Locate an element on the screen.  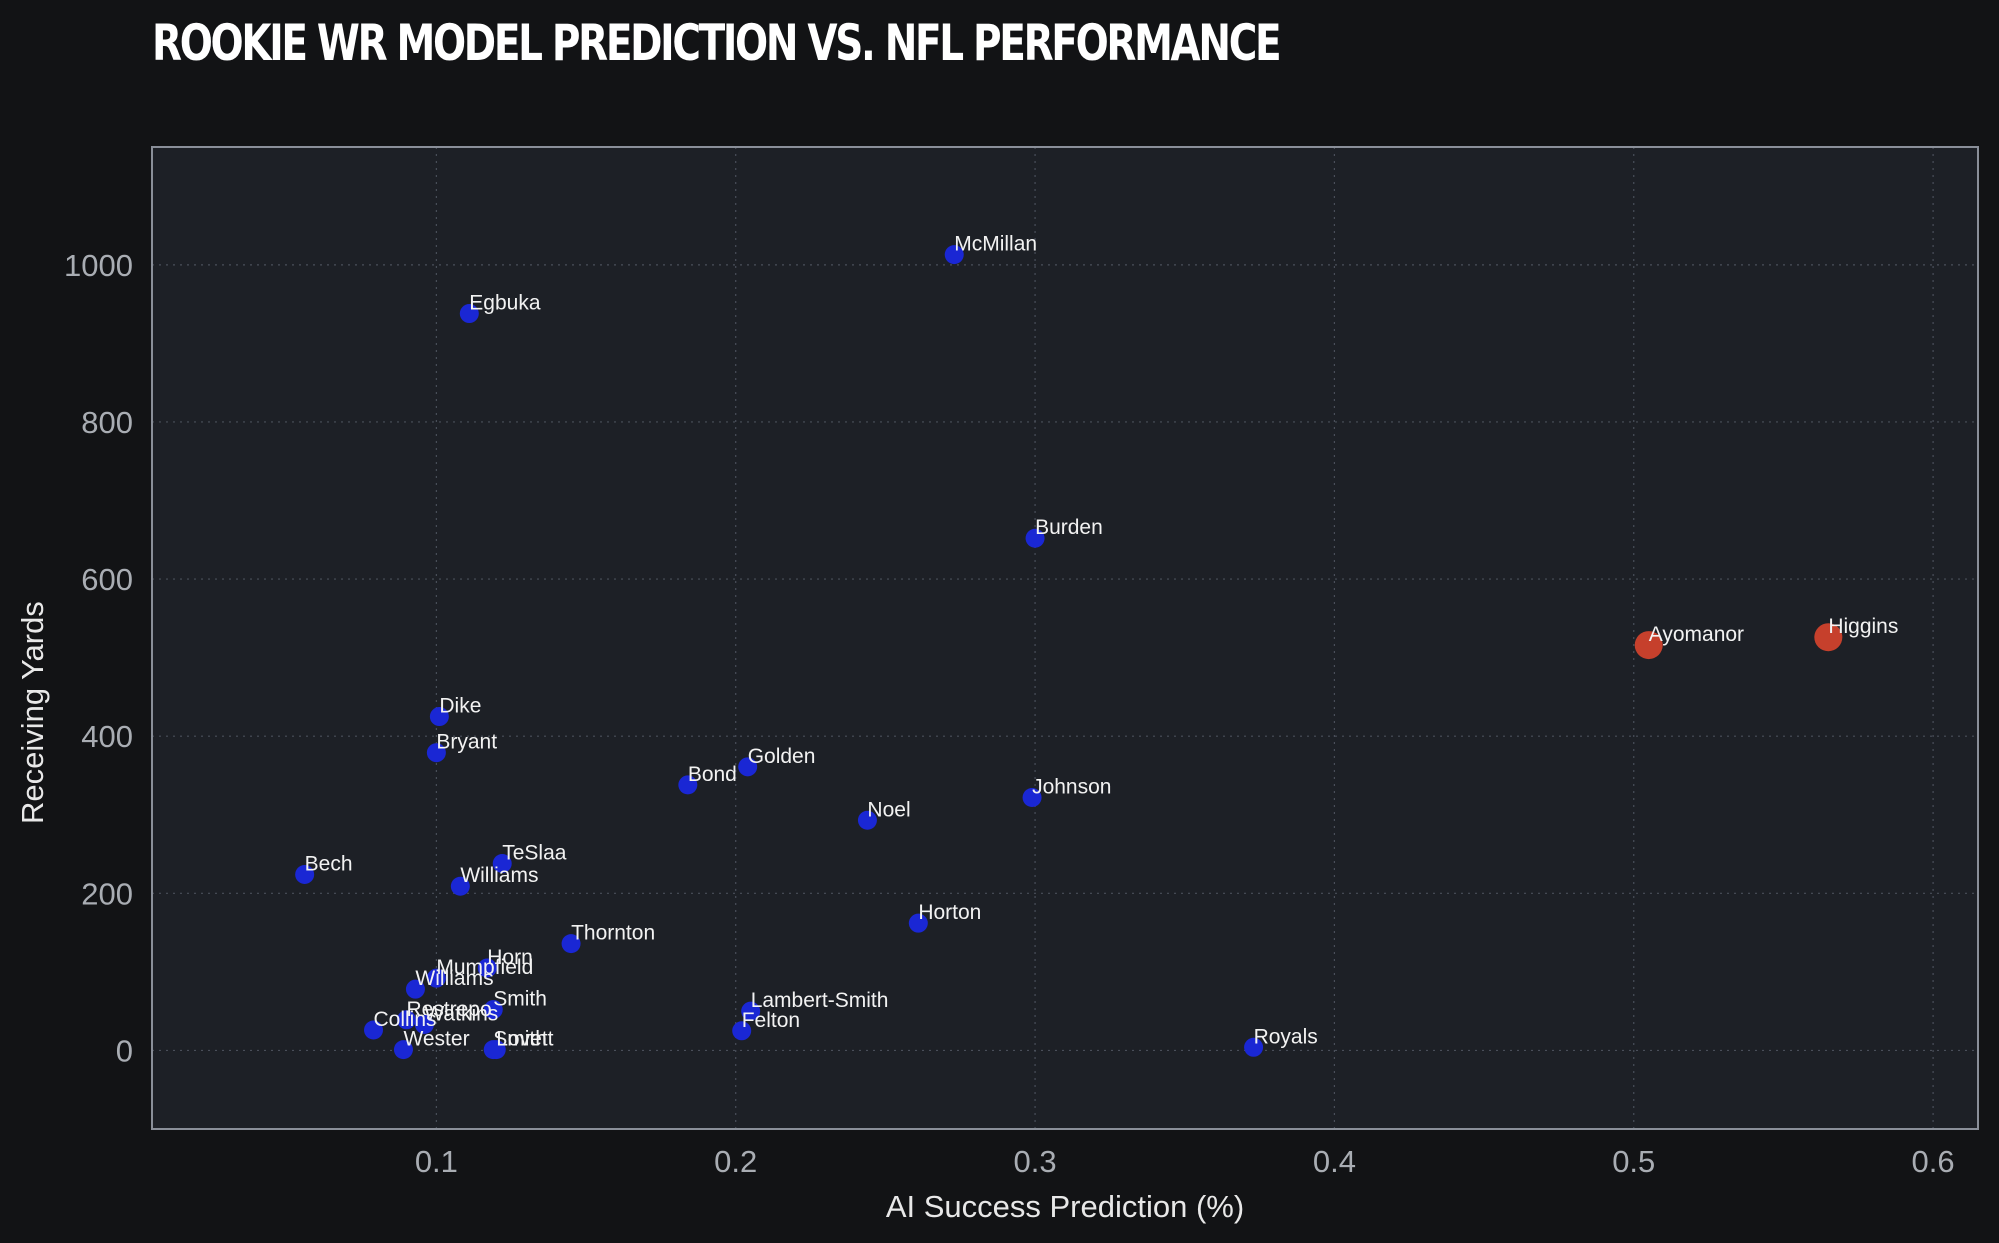
data-point-label: Collins is located at coordinates (405, 1019).